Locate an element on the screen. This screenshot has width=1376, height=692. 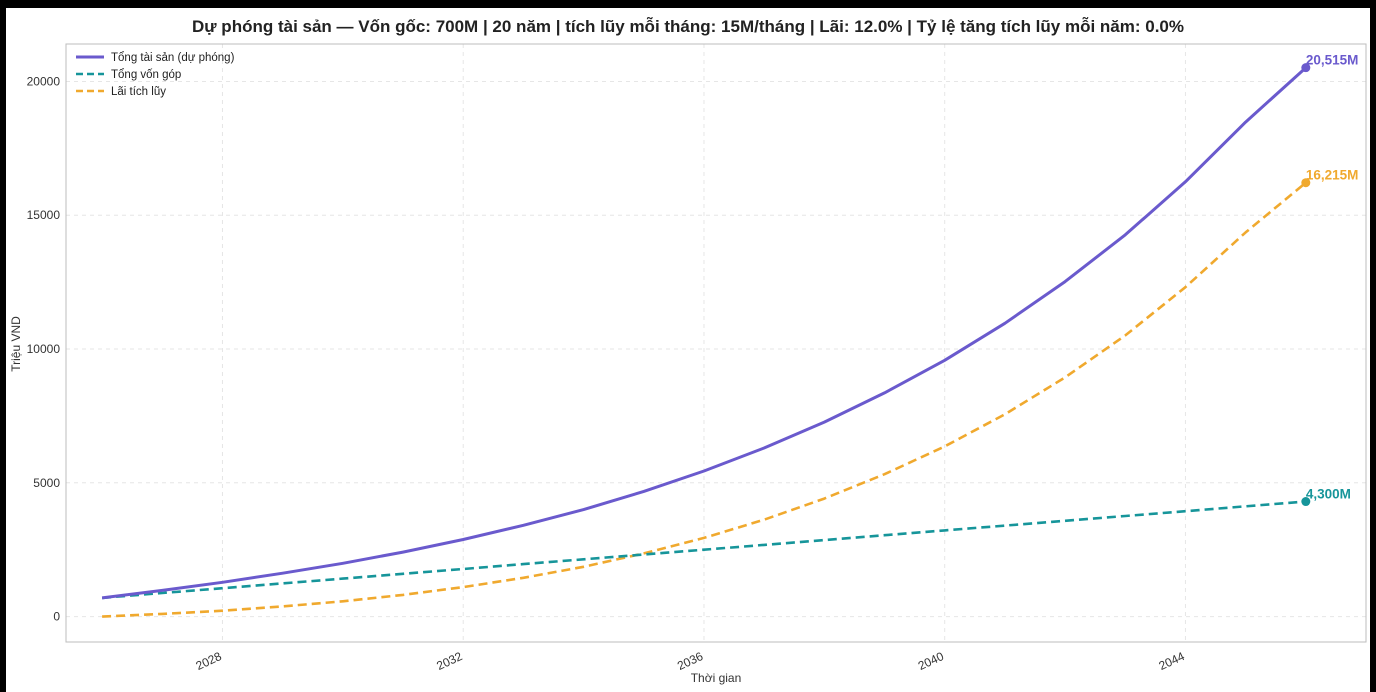
y-axis-label: Triệu VND is located at coordinates (16, 344).